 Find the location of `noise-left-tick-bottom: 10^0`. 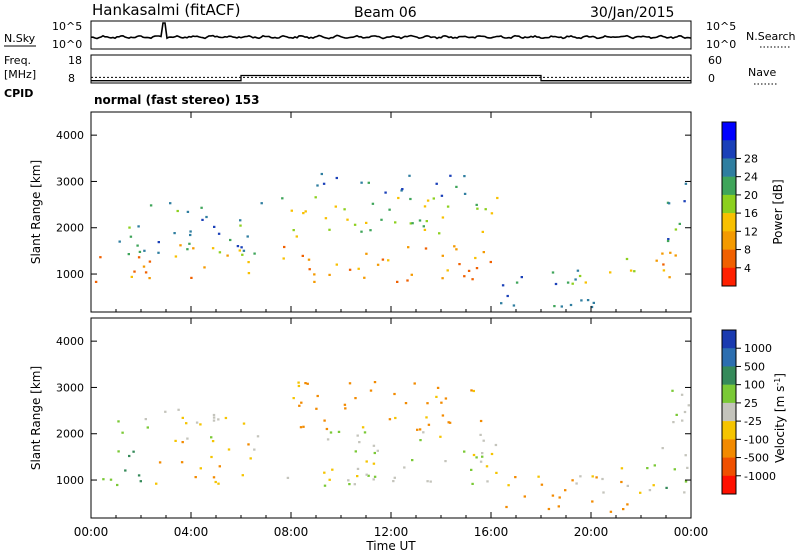

noise-left-tick-bottom: 10^0 is located at coordinates (67, 44).